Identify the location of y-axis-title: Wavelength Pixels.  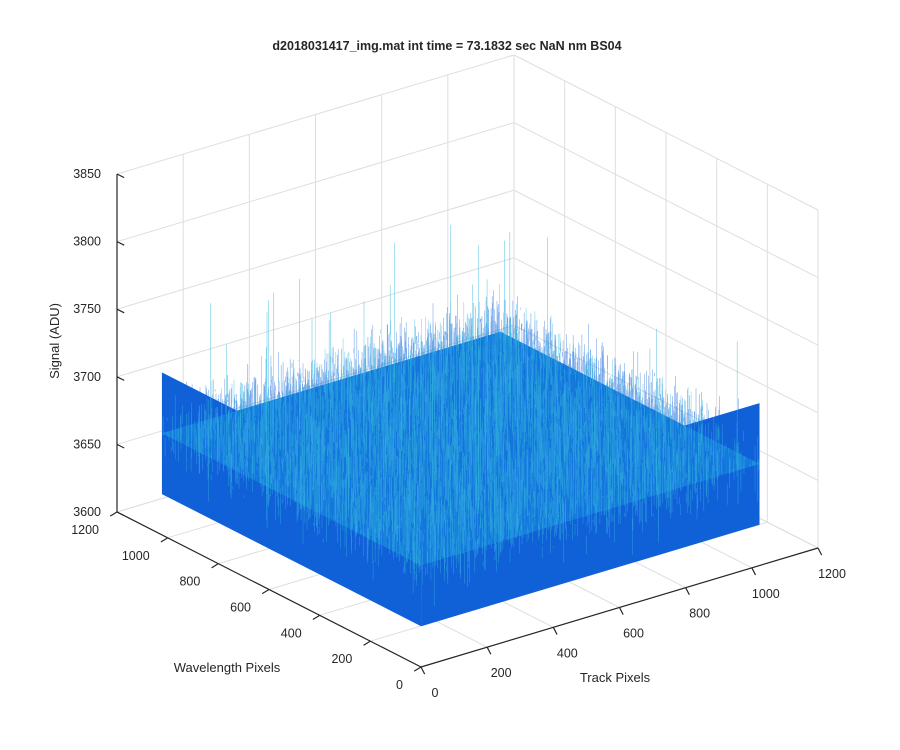
(227, 667).